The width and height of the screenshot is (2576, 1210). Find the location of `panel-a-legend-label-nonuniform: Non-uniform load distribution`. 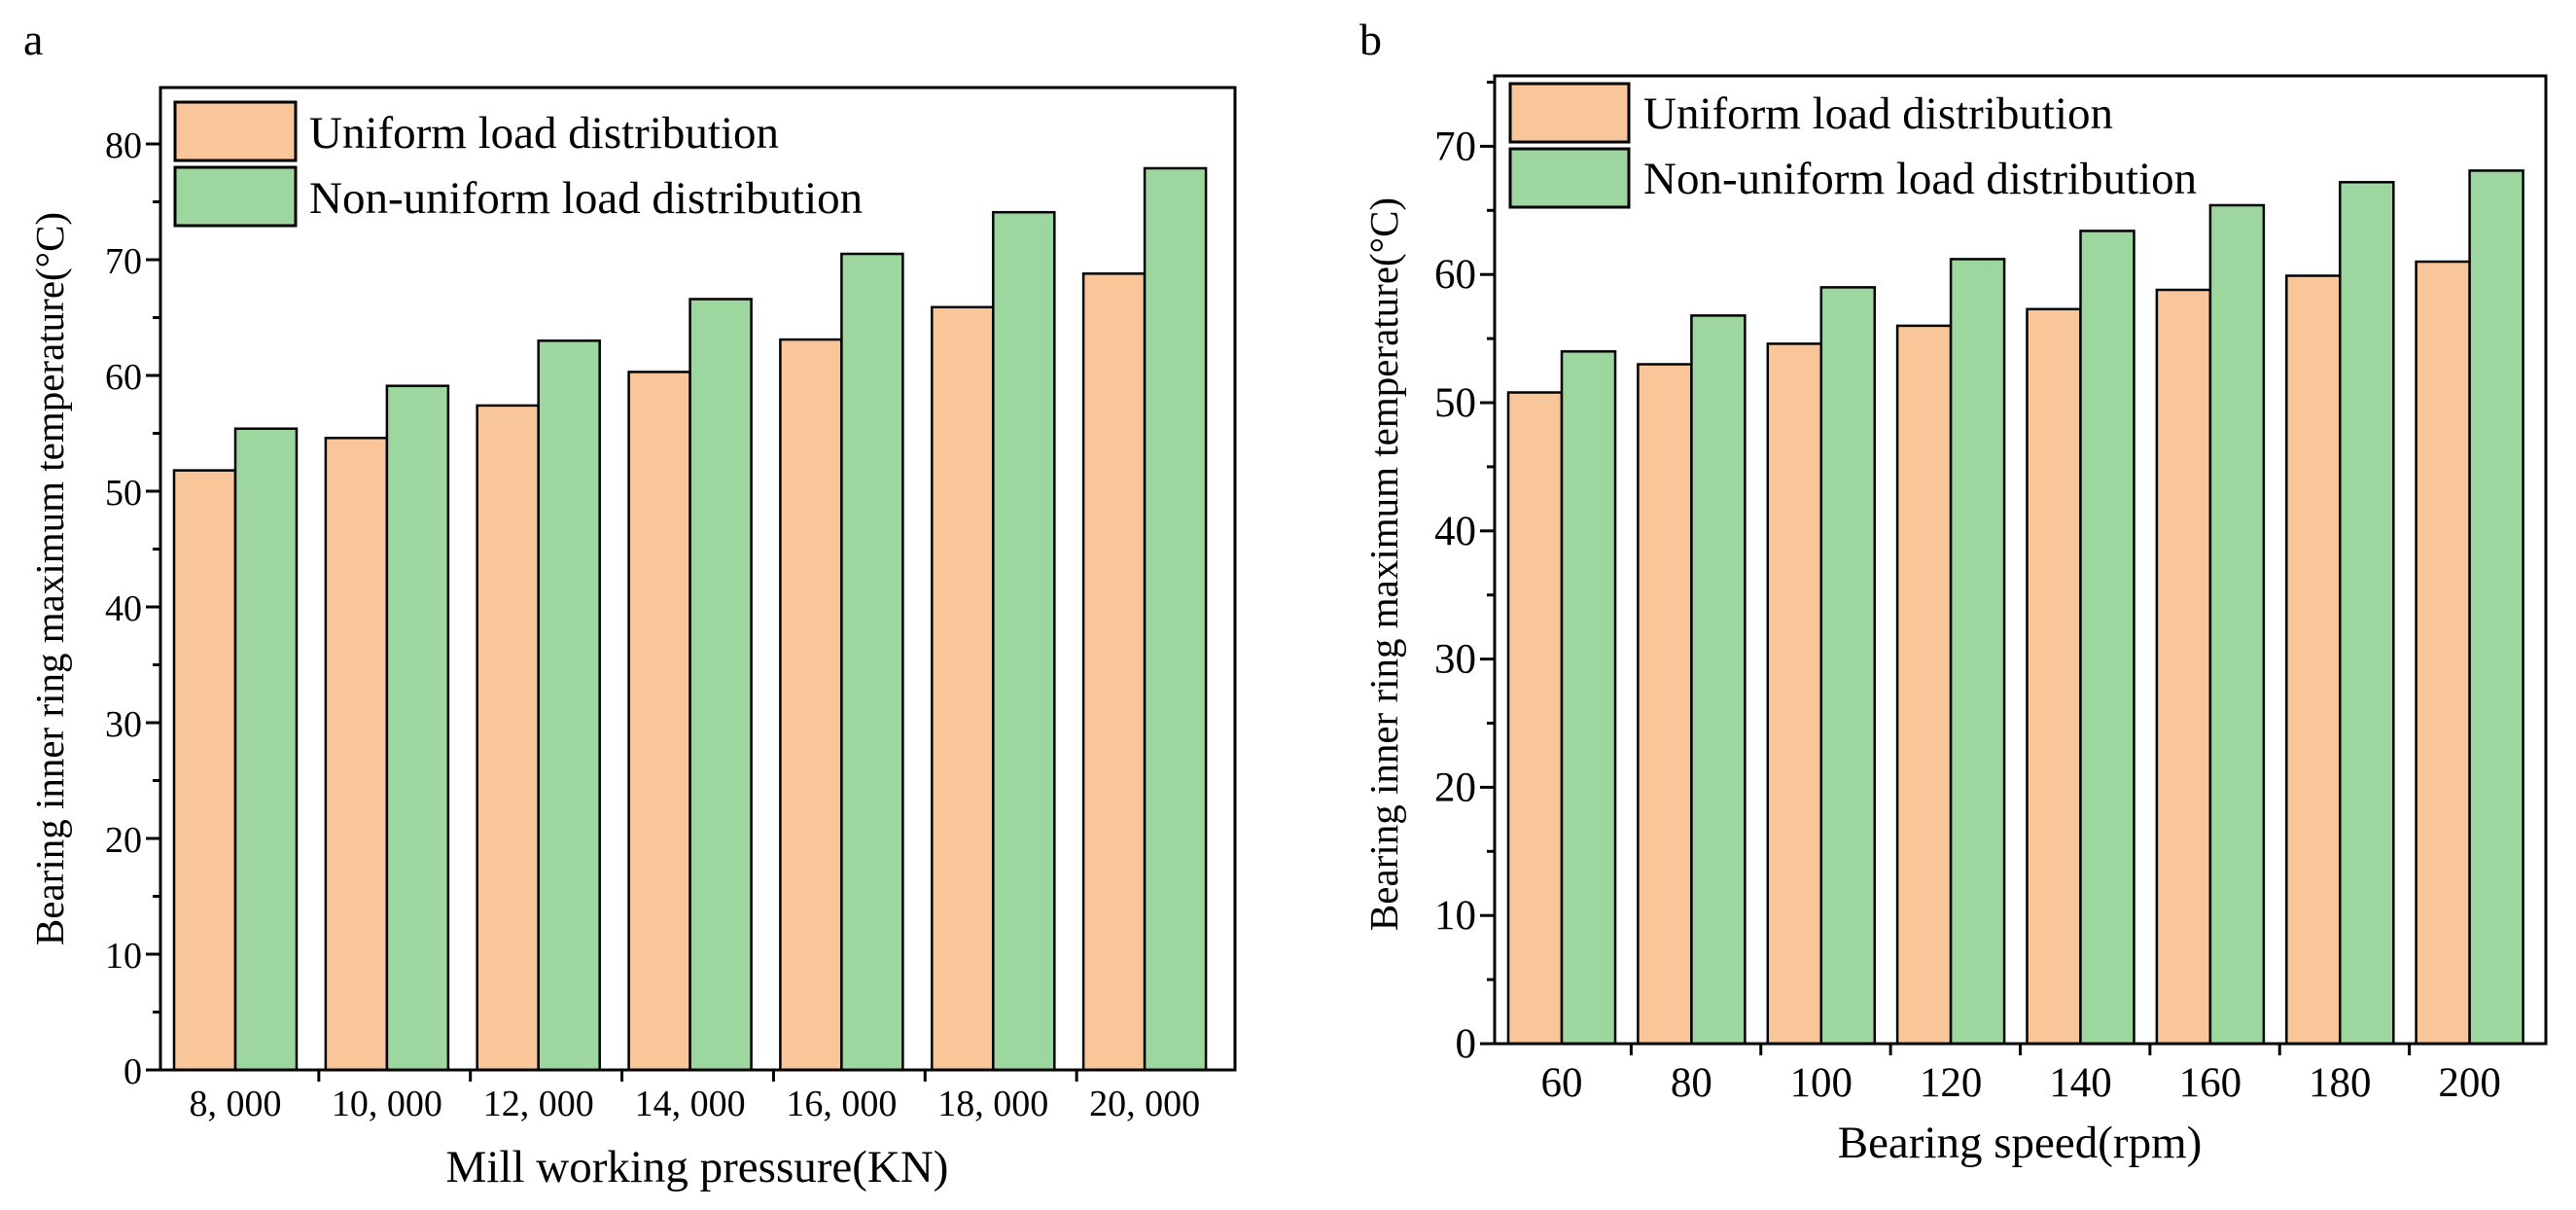

panel-a-legend-label-nonuniform: Non-uniform load distribution is located at coordinates (586, 199).